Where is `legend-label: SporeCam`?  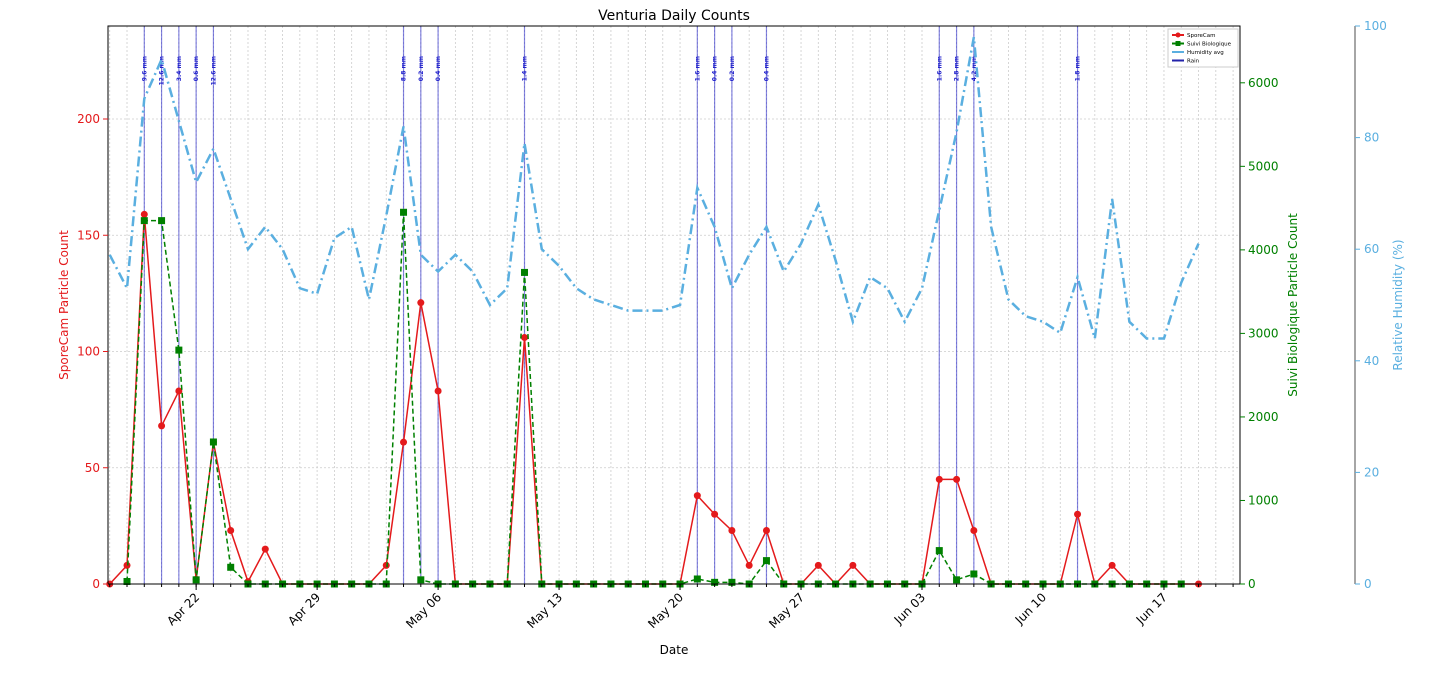
legend-label: SporeCam is located at coordinates (1201, 36).